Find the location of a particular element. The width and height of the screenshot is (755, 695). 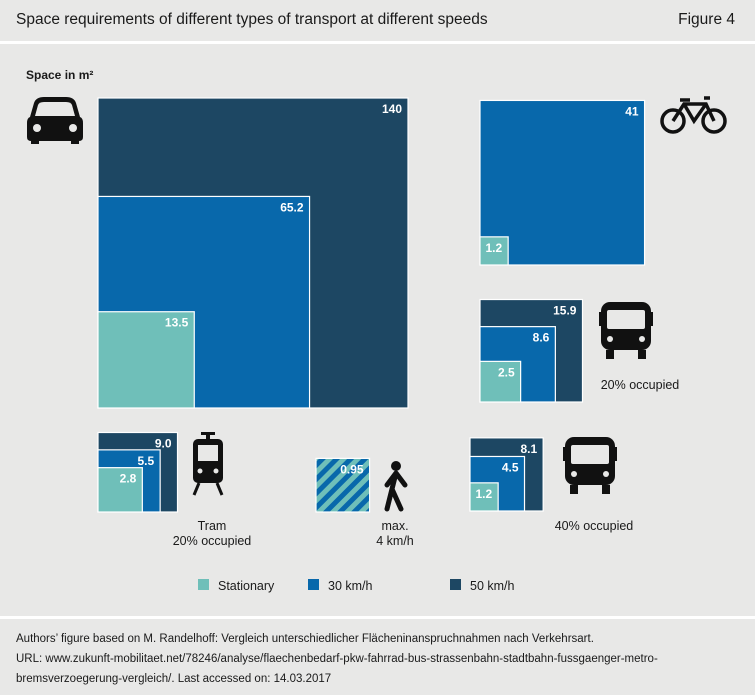

value-label-bus20-1: 8.6 is located at coordinates (541, 338).